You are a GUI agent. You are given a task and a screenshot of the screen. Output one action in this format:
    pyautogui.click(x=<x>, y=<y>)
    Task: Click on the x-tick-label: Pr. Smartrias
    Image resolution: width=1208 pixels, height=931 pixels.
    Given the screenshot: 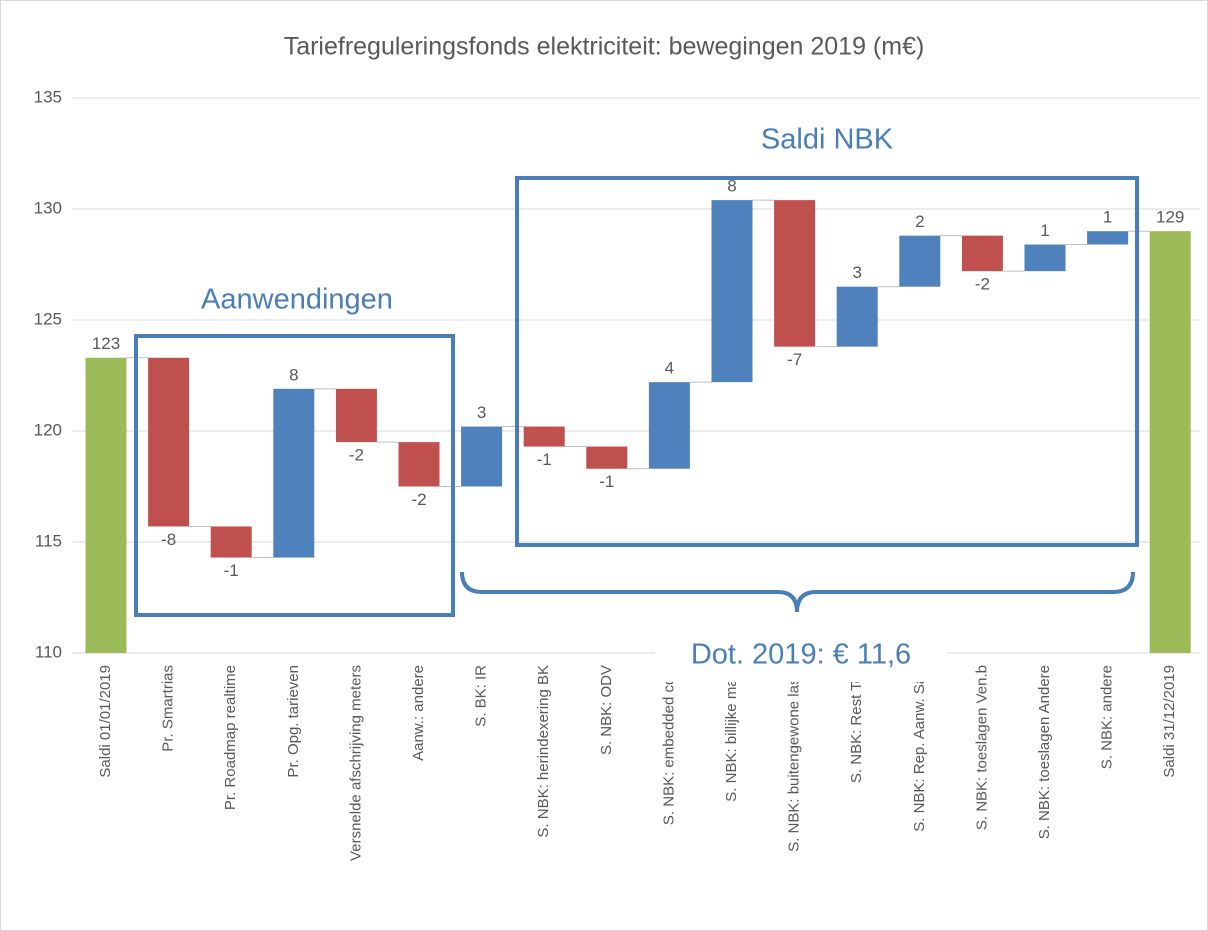 What is the action you would take?
    pyautogui.click(x=168, y=708)
    